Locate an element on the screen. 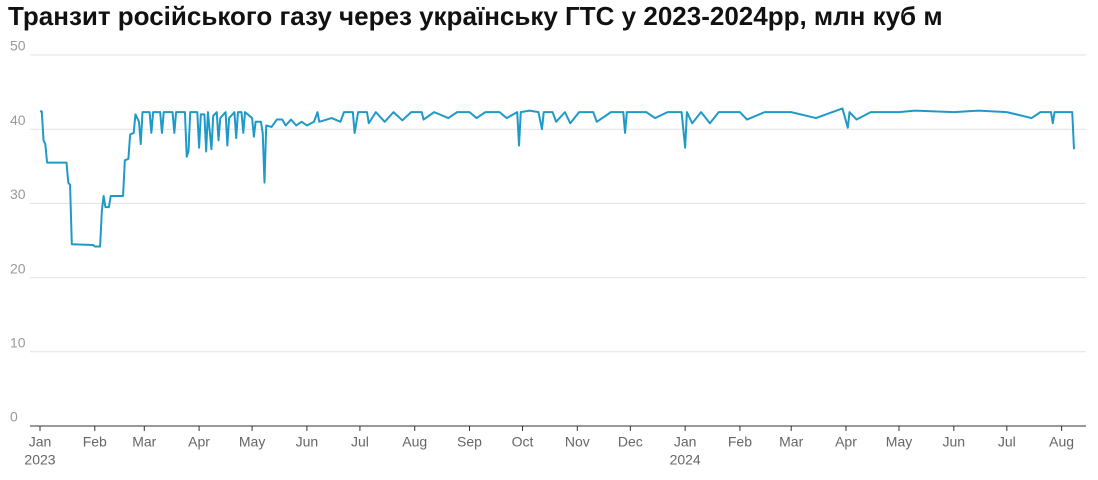 The height and width of the screenshot is (480, 1098). y-tick-label: 0 is located at coordinates (14, 417).